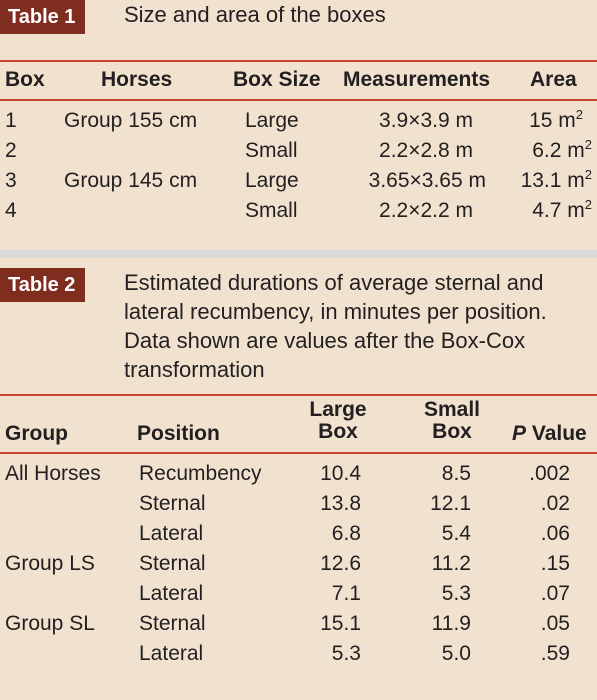 This screenshot has height=700, width=597. I want to click on box-number: 2, so click(11, 150).